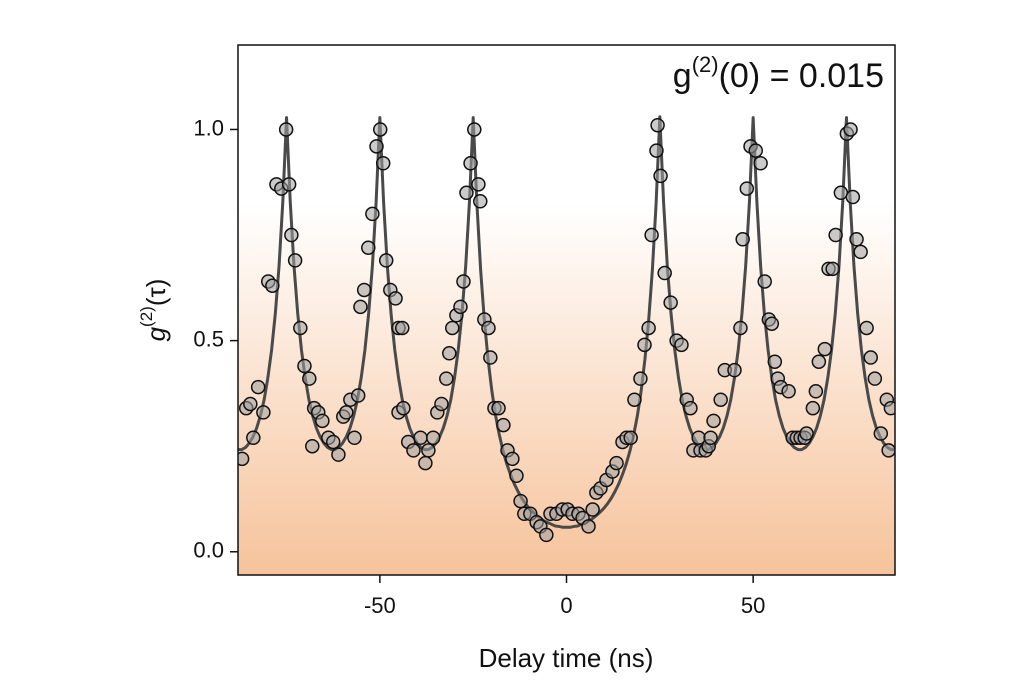 The width and height of the screenshot is (1024, 683). Describe the element at coordinates (208, 550) in the screenshot. I see `y-tick-label: 0.0` at that location.